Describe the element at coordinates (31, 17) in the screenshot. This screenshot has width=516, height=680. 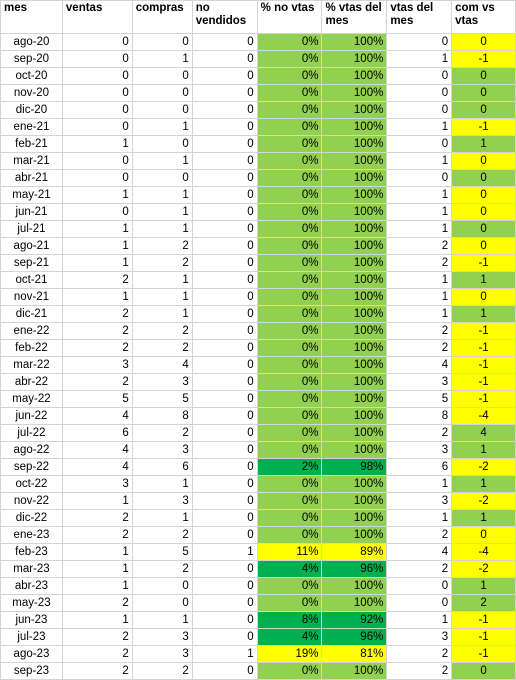
I see `header-mes: mes` at that location.